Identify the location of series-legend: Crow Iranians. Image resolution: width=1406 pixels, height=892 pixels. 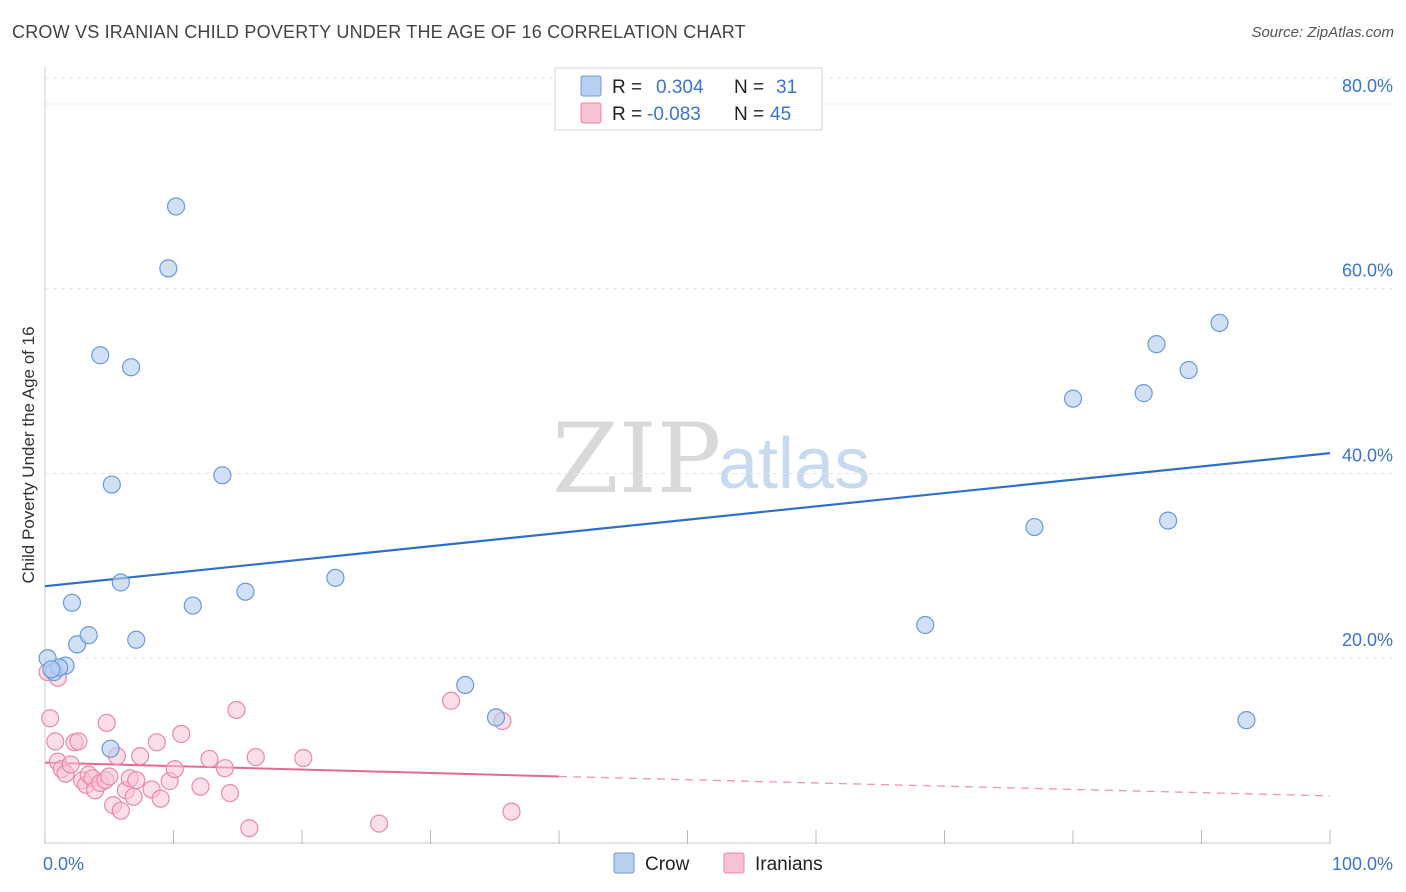
(718, 863).